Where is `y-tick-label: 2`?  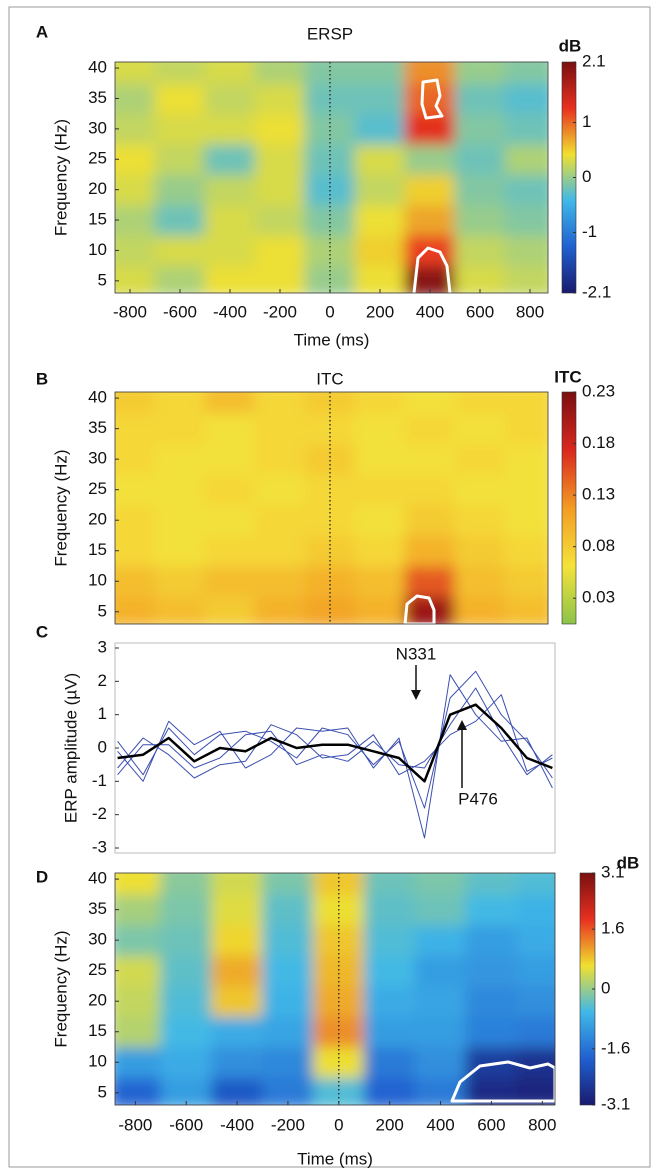 y-tick-label: 2 is located at coordinates (102, 680).